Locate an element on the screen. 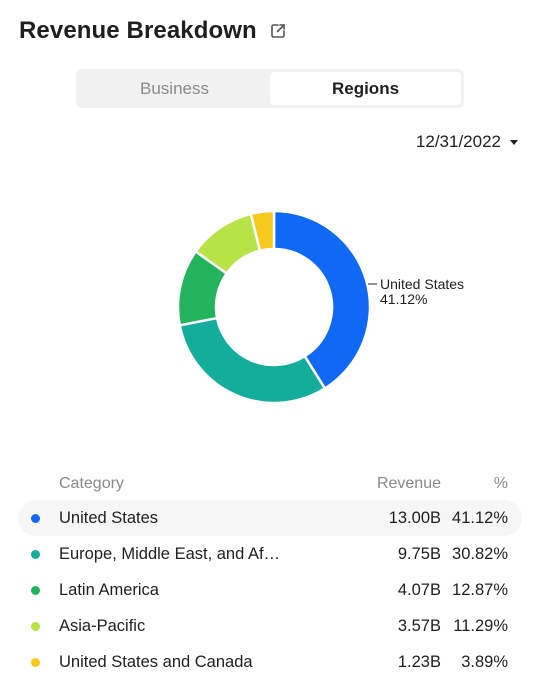 The width and height of the screenshot is (540, 689). row-category: Asia-Pacific is located at coordinates (102, 625).